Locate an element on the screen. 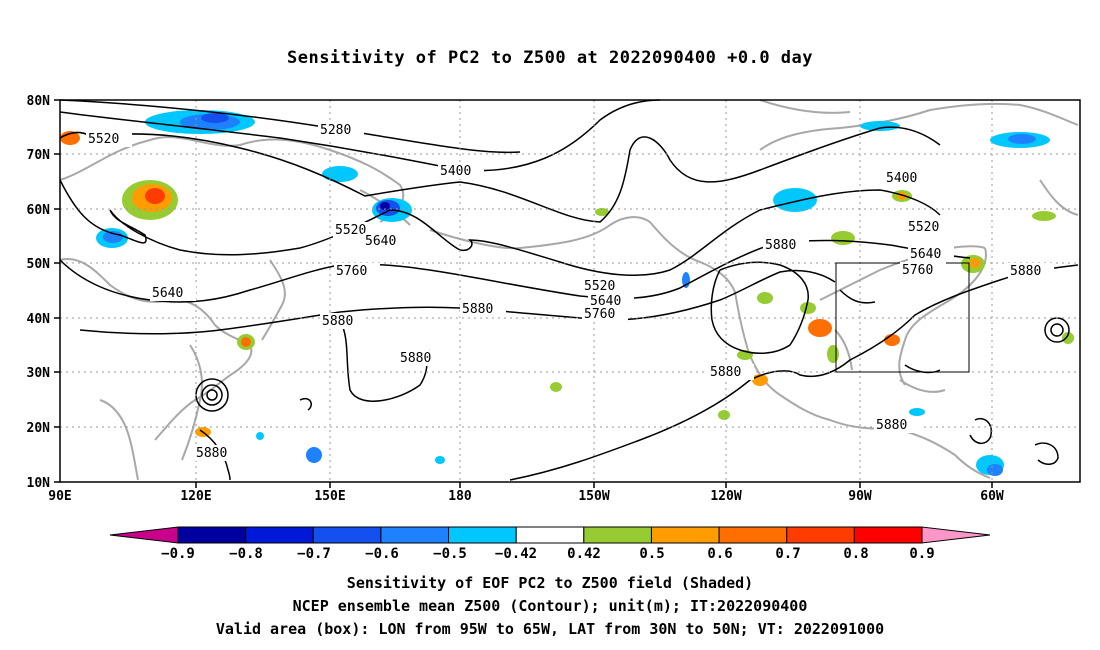 The height and width of the screenshot is (650, 1100). lon-label: 120E is located at coordinates (195, 496).